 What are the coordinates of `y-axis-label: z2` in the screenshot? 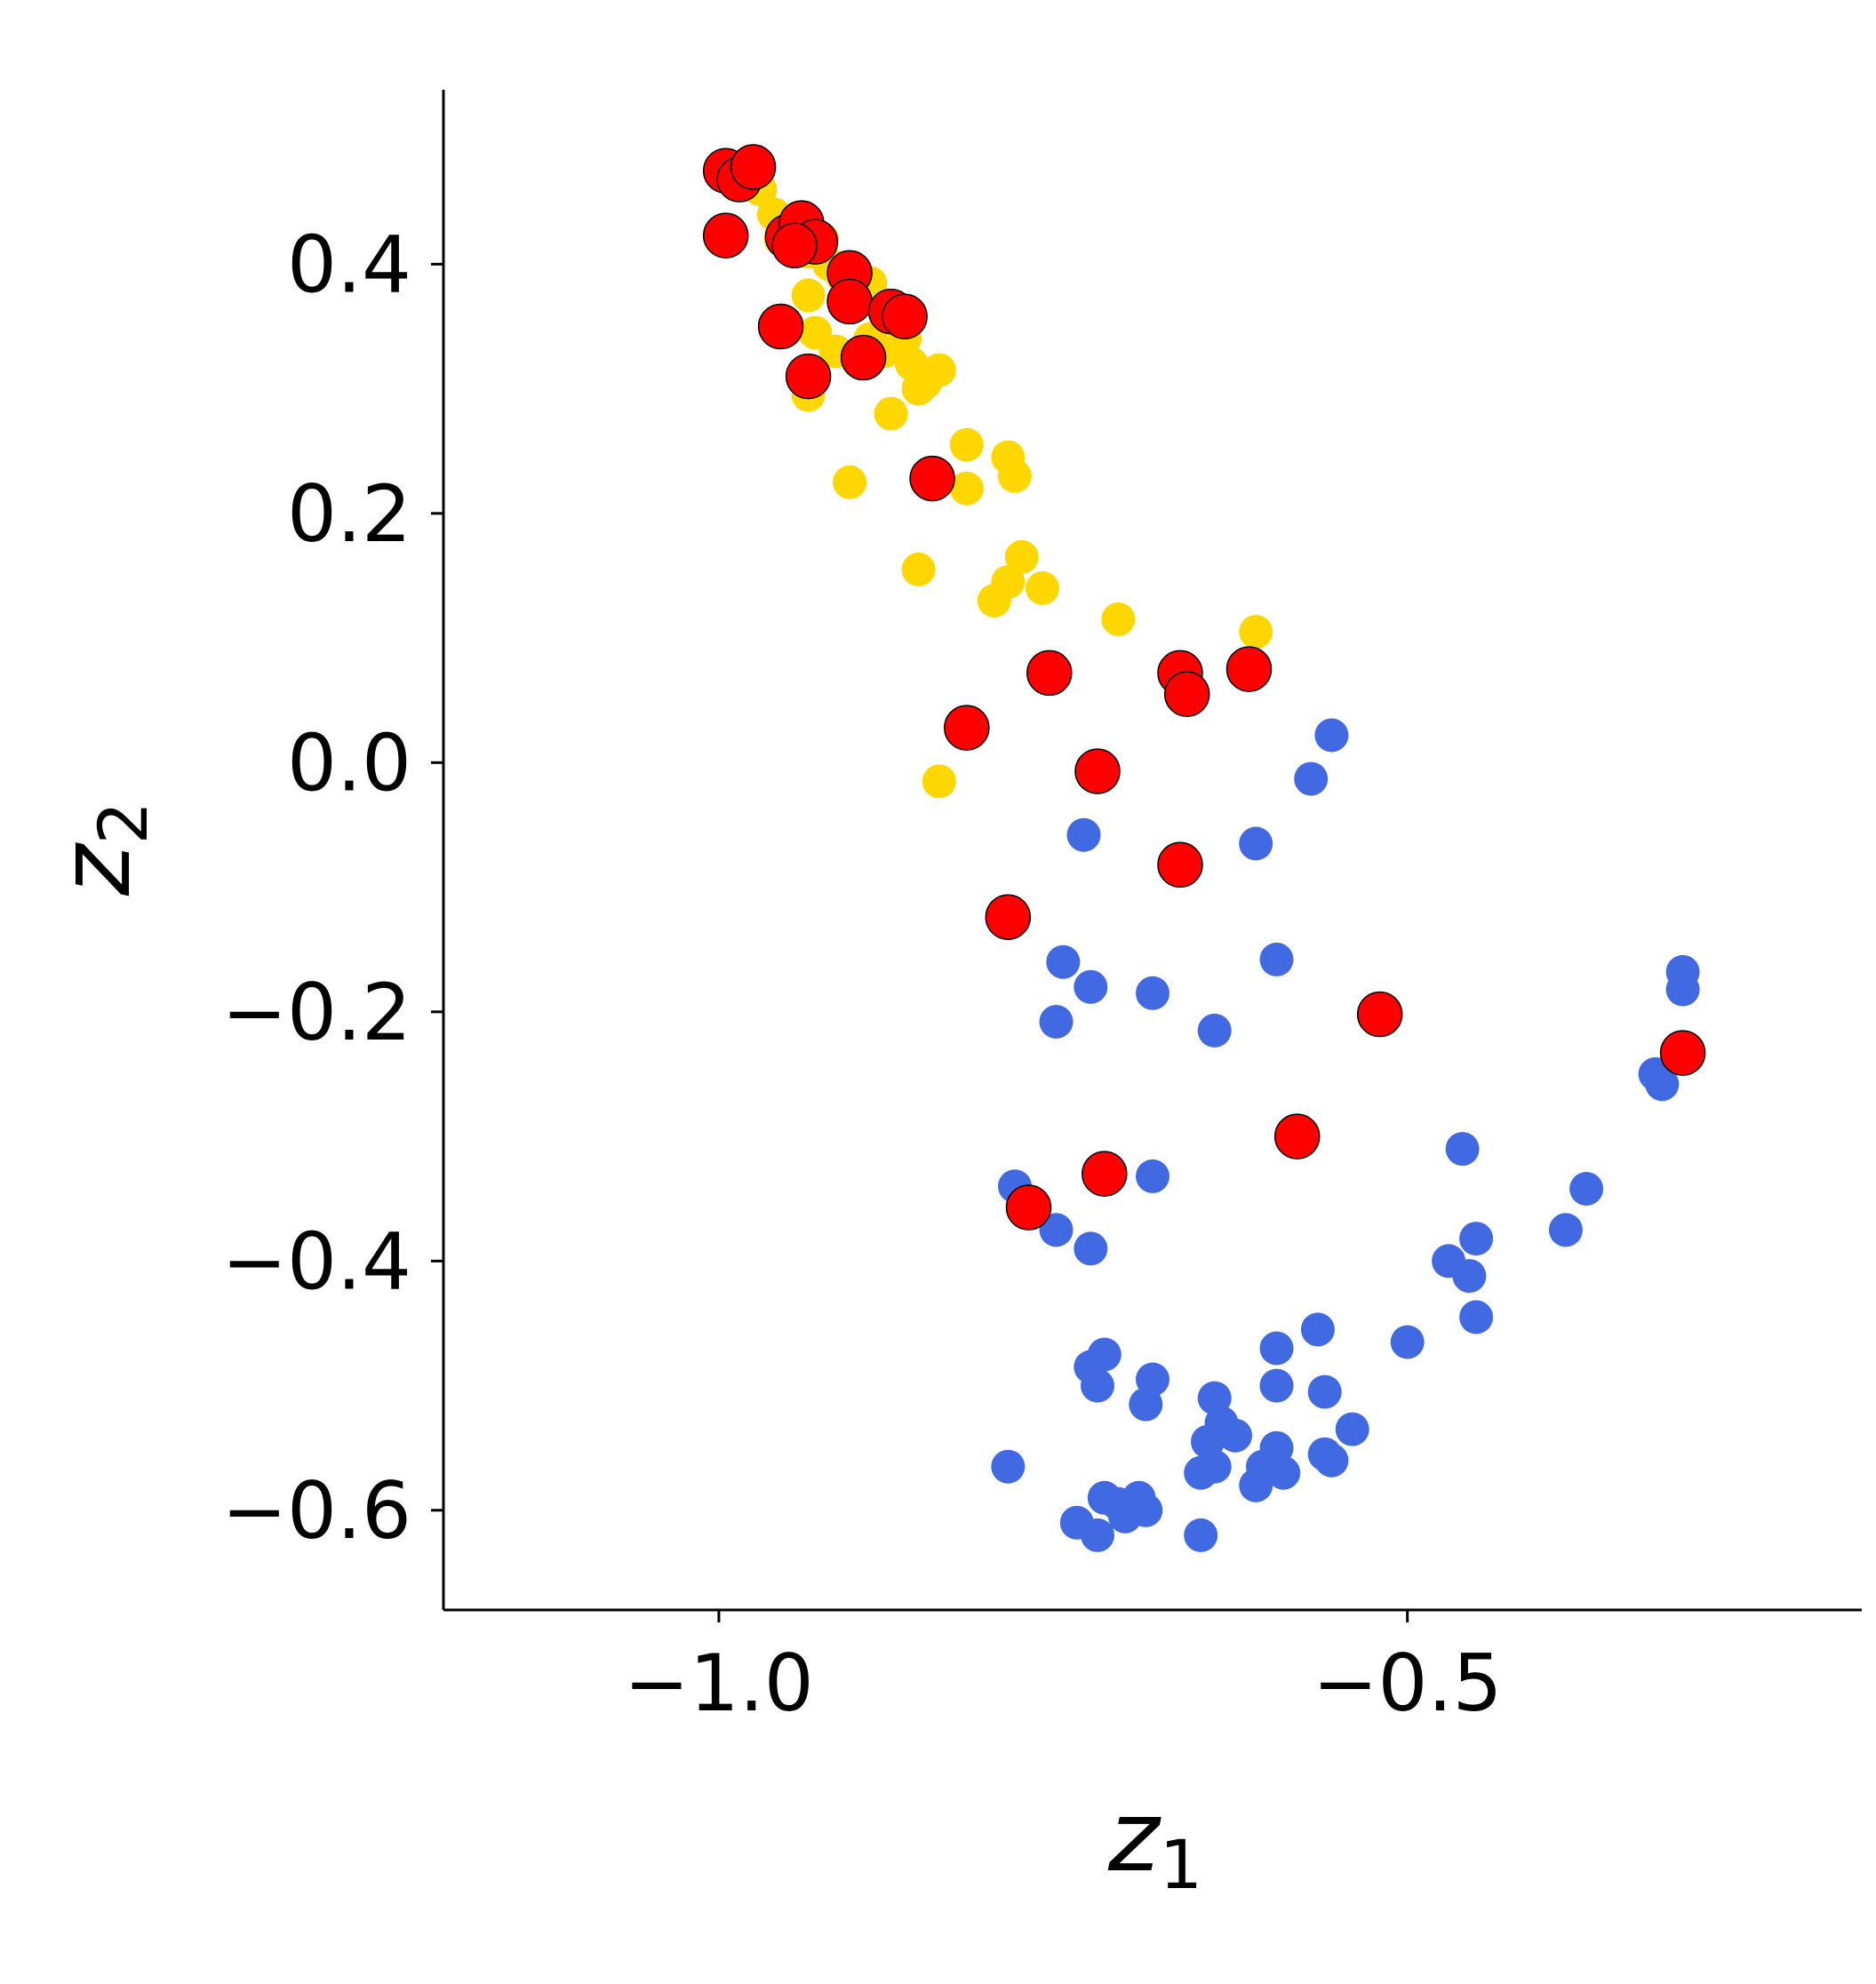 It's located at (100, 848).